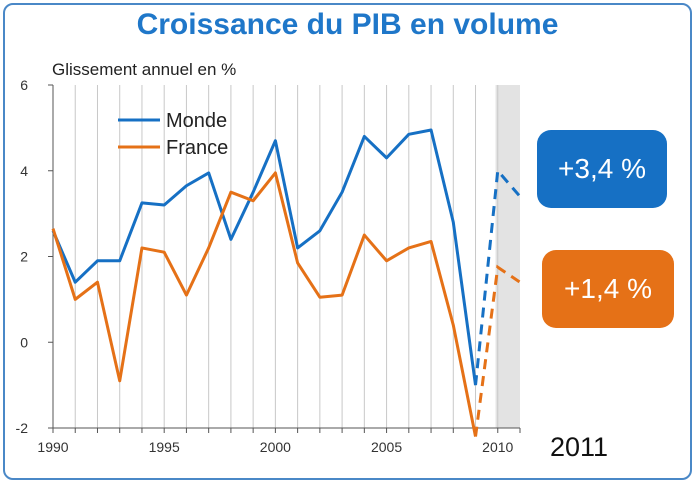 Image resolution: width=695 pixels, height=483 pixels. What do you see at coordinates (602, 169) in the screenshot?
I see `monde-growth-badge: +3,4 %` at bounding box center [602, 169].